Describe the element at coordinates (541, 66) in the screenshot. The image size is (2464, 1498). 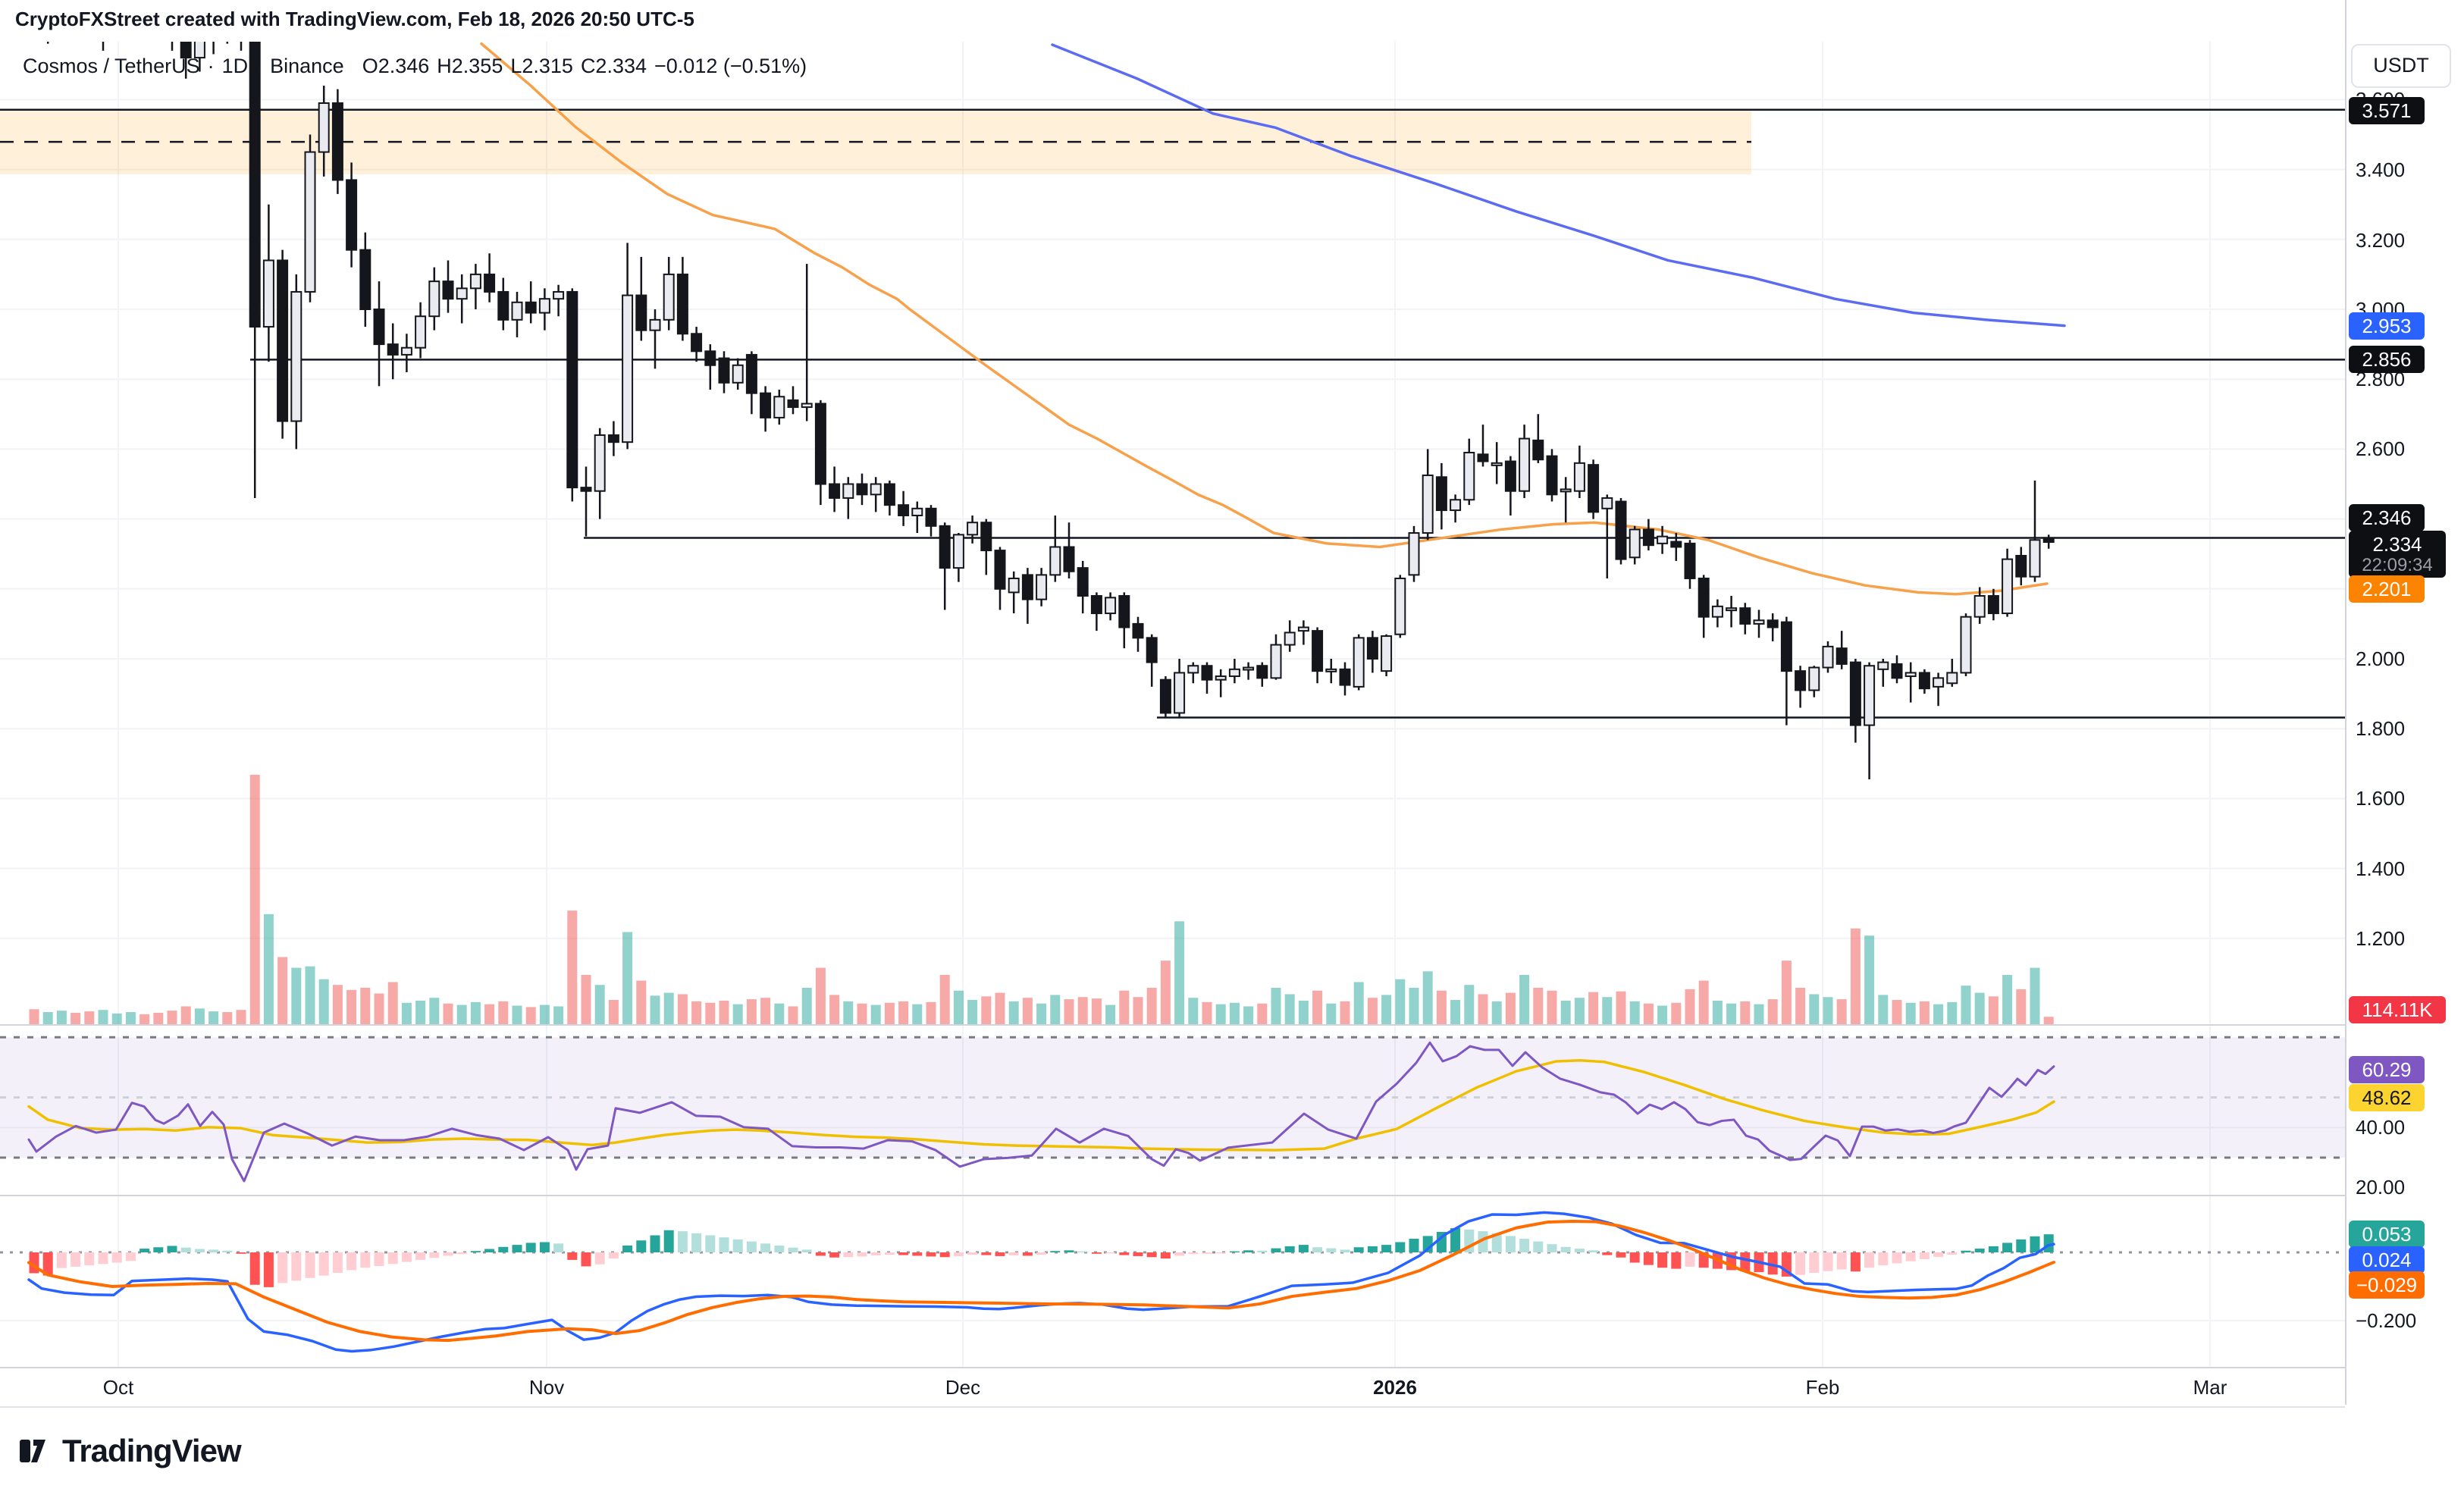
I see `low-value: L2.315` at that location.